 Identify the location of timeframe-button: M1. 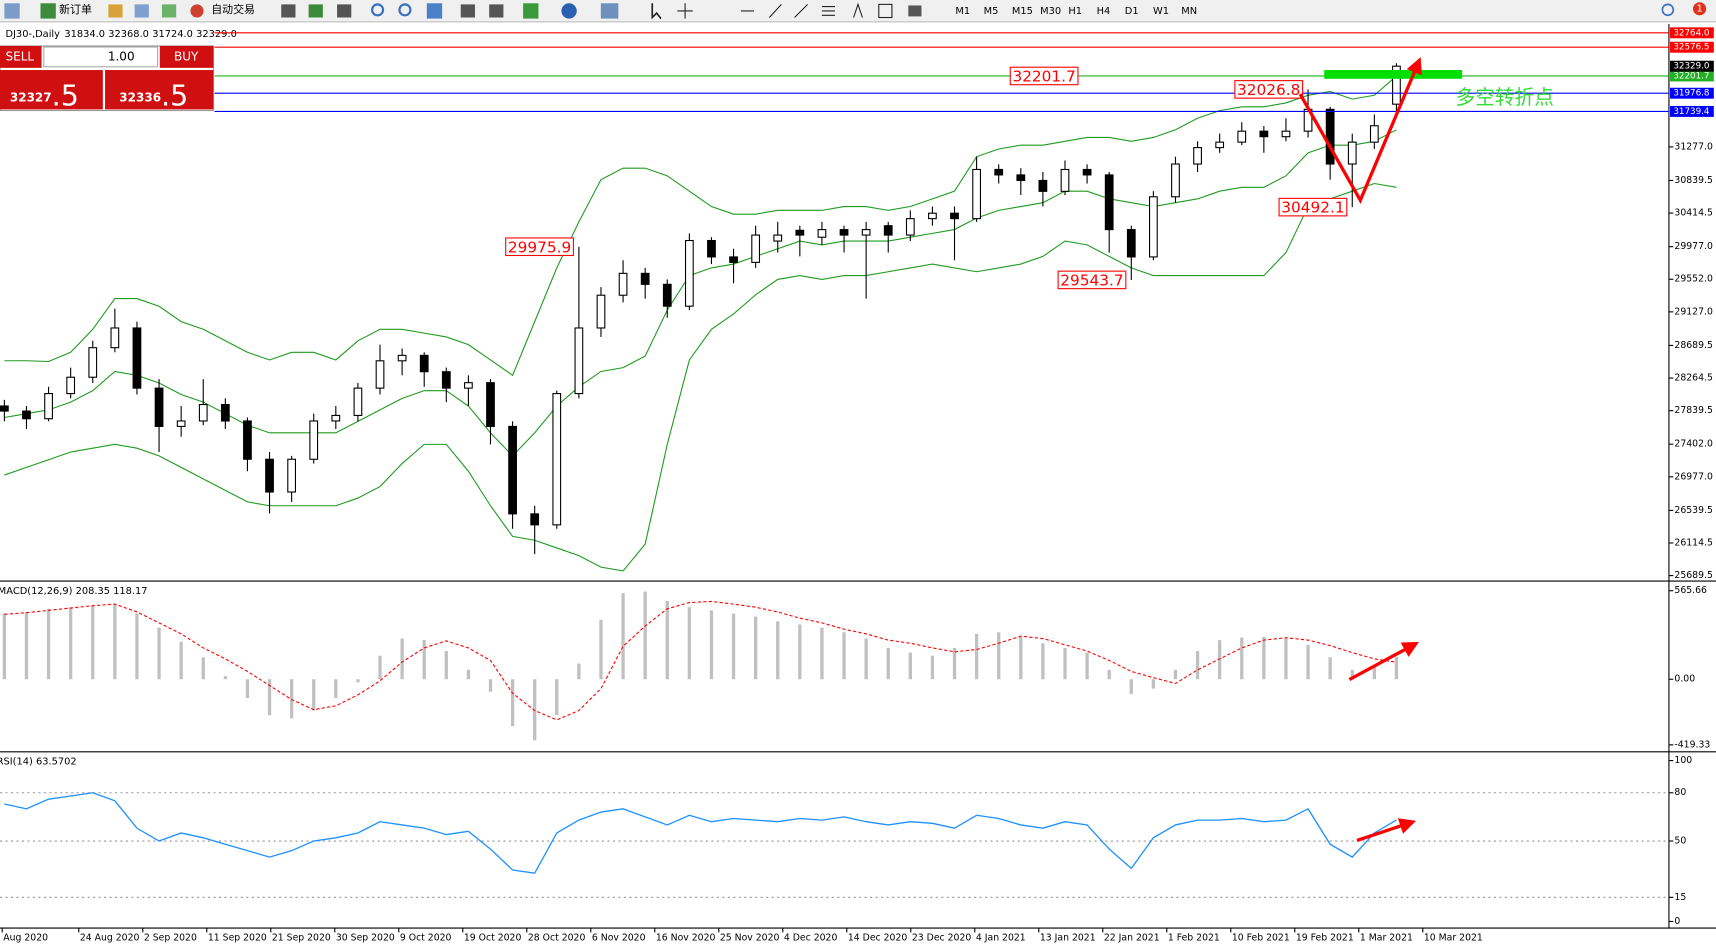
(962, 11).